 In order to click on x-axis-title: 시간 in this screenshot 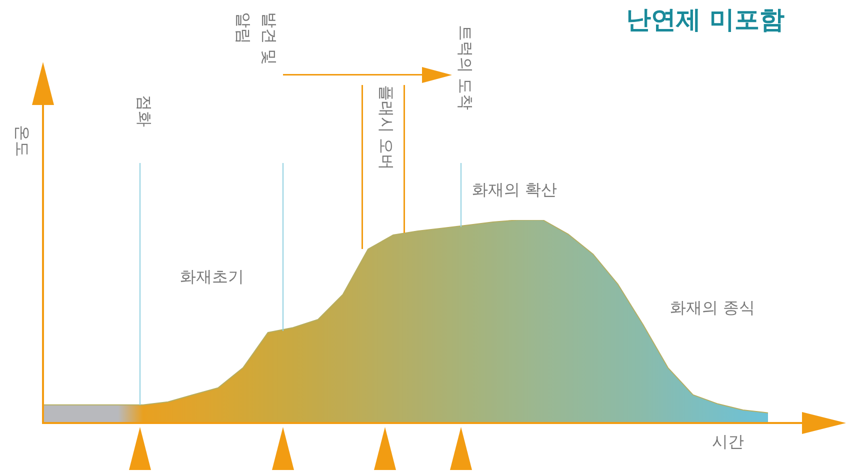, I will do `click(728, 442)`.